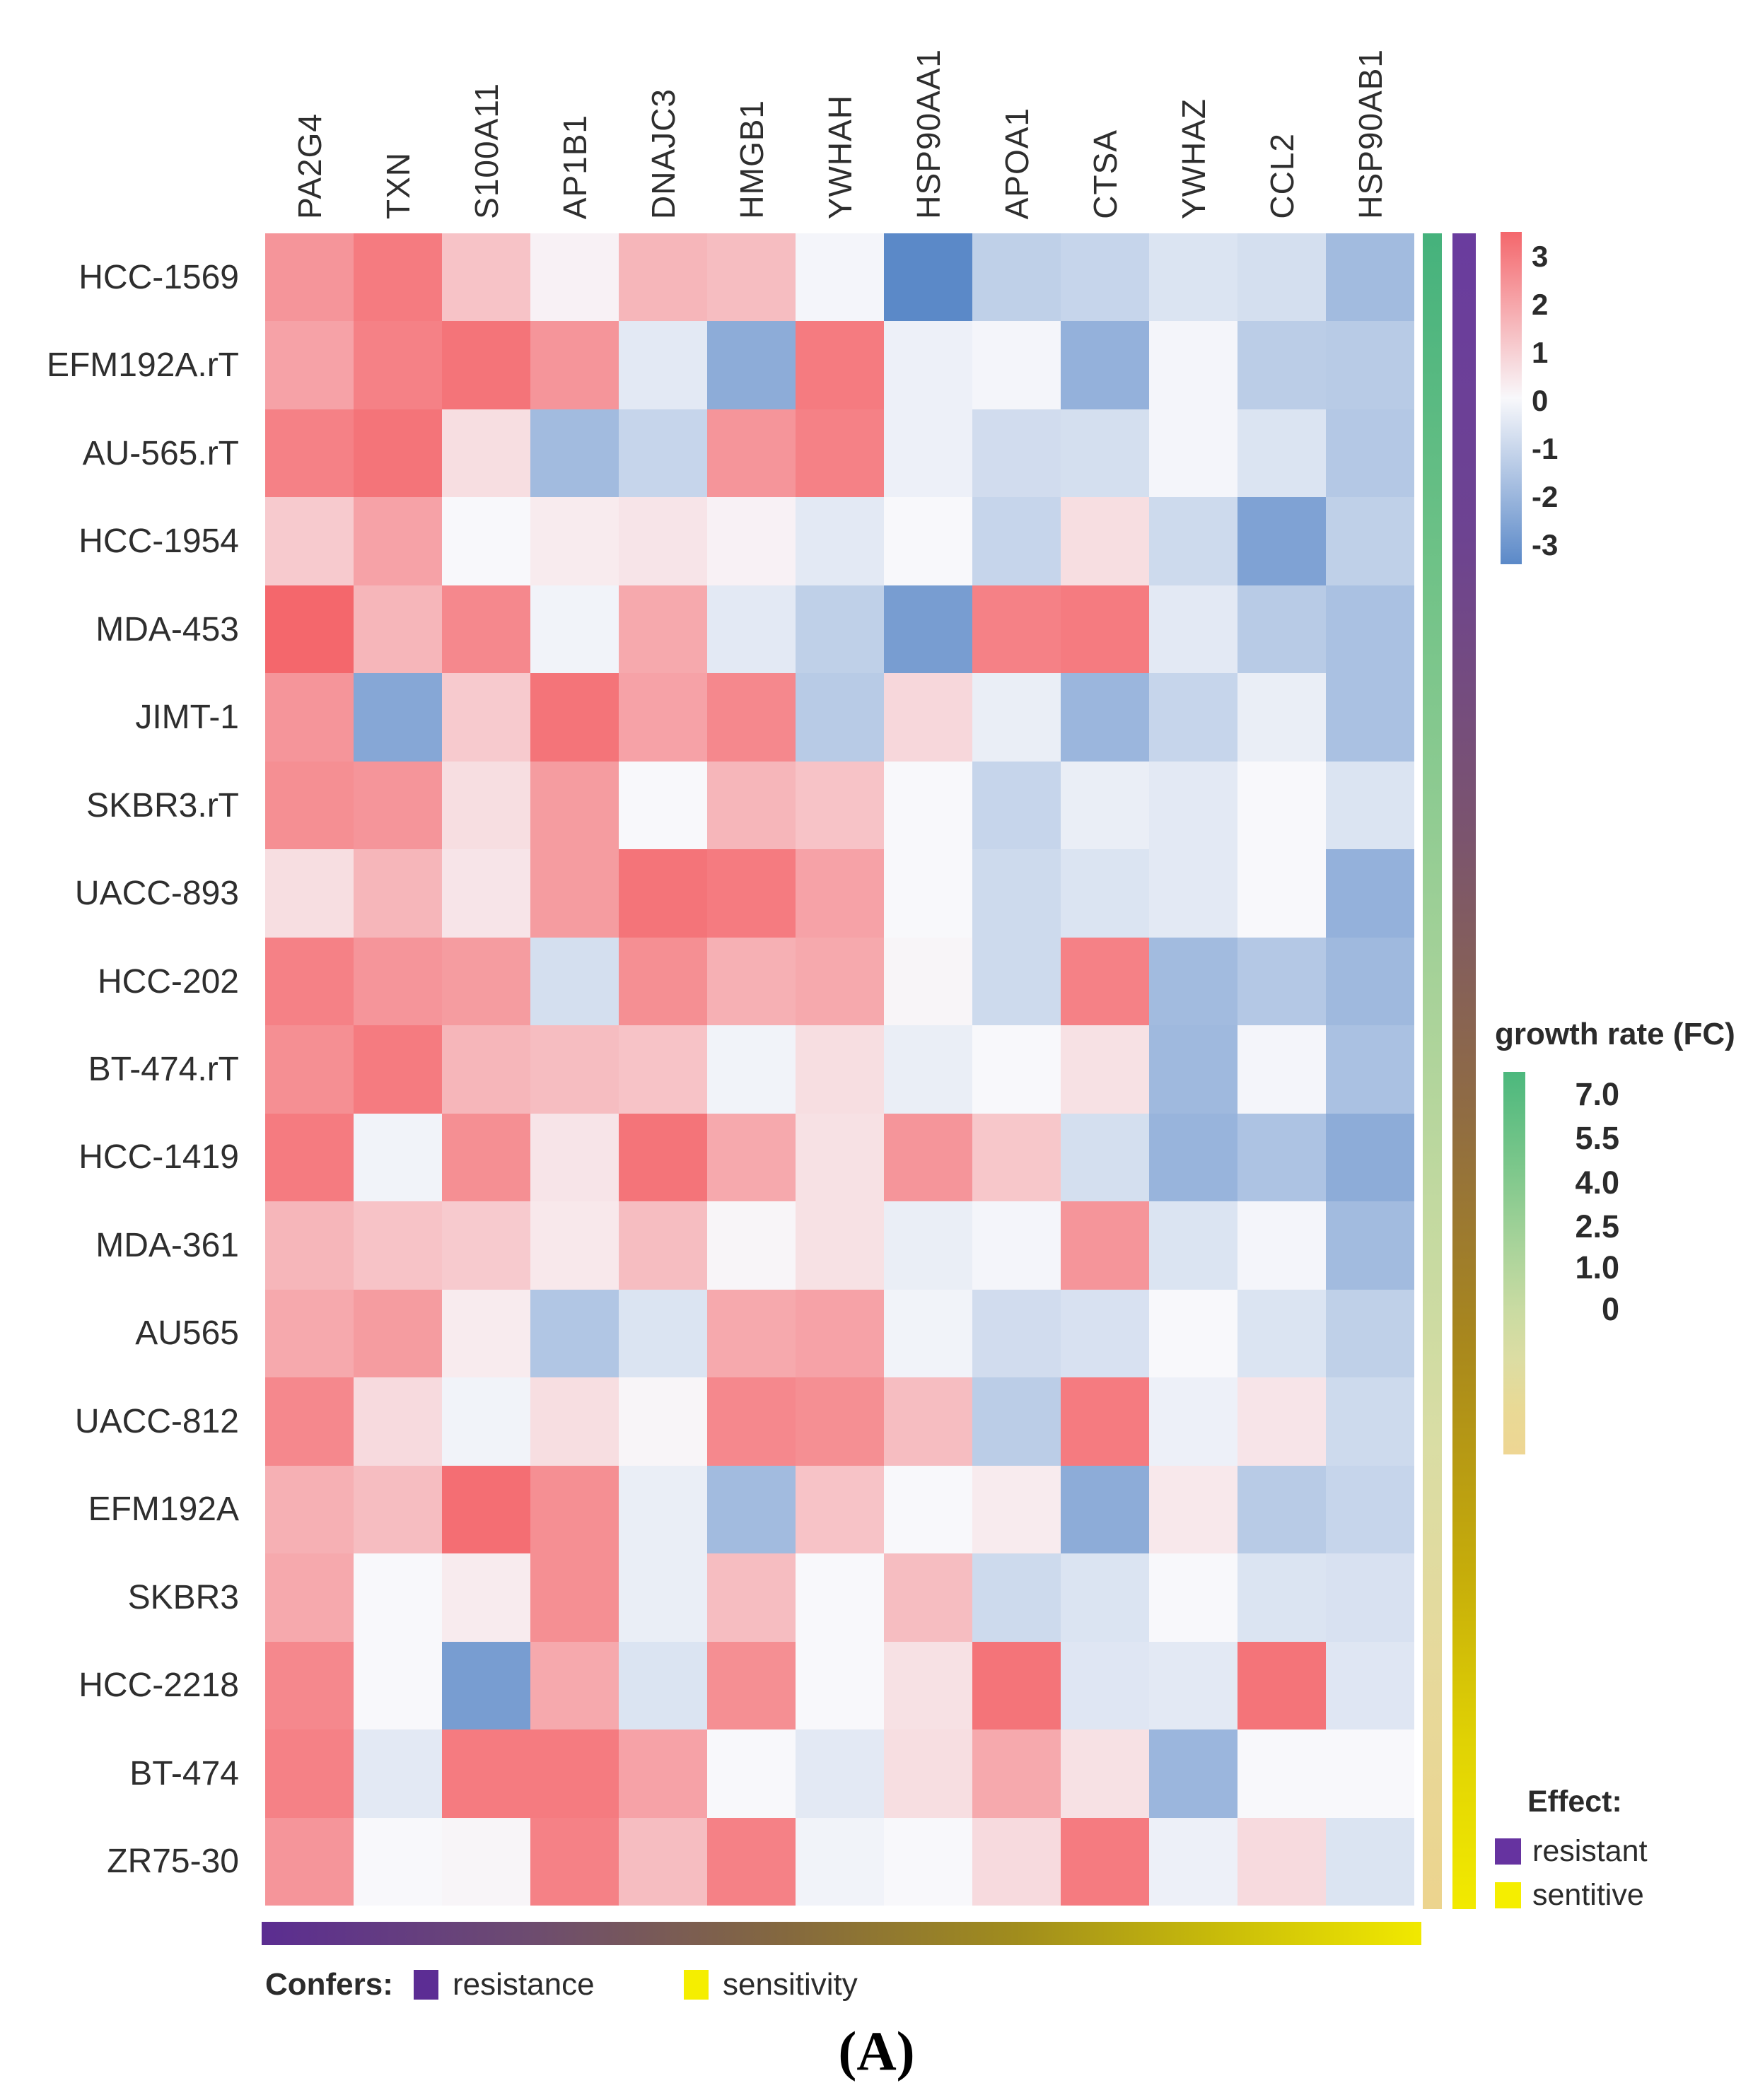  I want to click on row-label: MDA-453, so click(126, 629).